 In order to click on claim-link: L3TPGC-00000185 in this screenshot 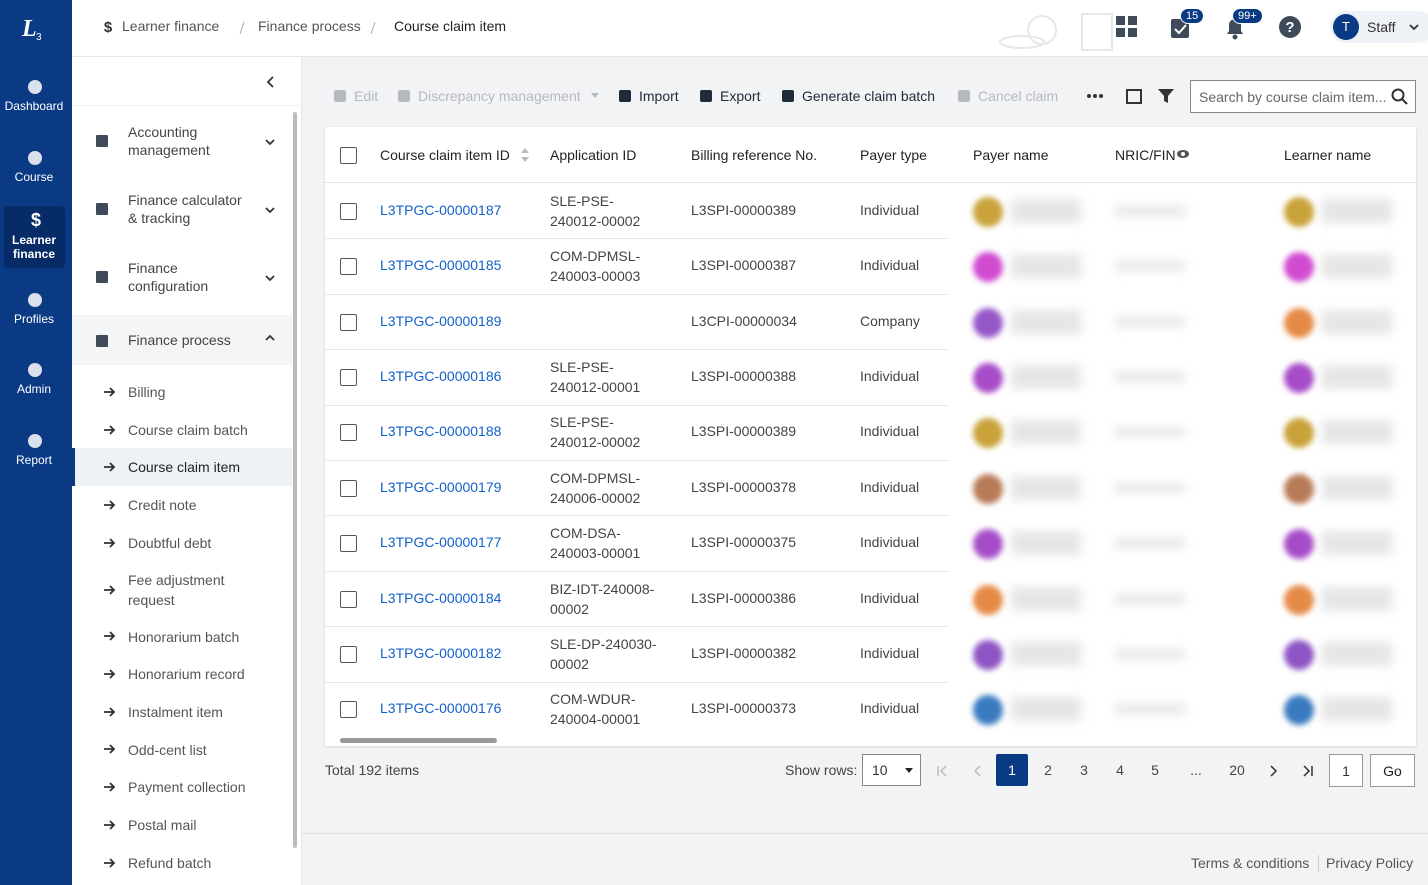, I will do `click(441, 265)`.